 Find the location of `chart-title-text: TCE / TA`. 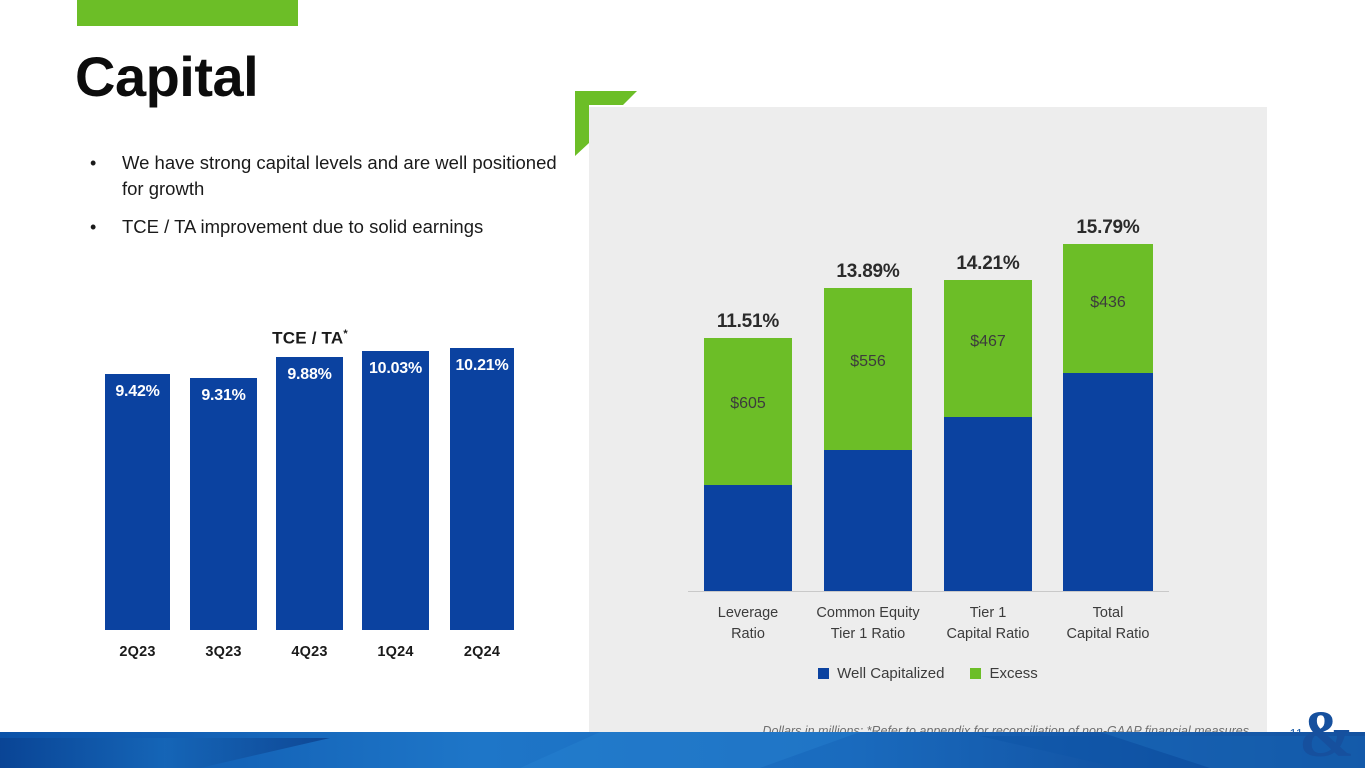

chart-title-text: TCE / TA is located at coordinates (308, 338).